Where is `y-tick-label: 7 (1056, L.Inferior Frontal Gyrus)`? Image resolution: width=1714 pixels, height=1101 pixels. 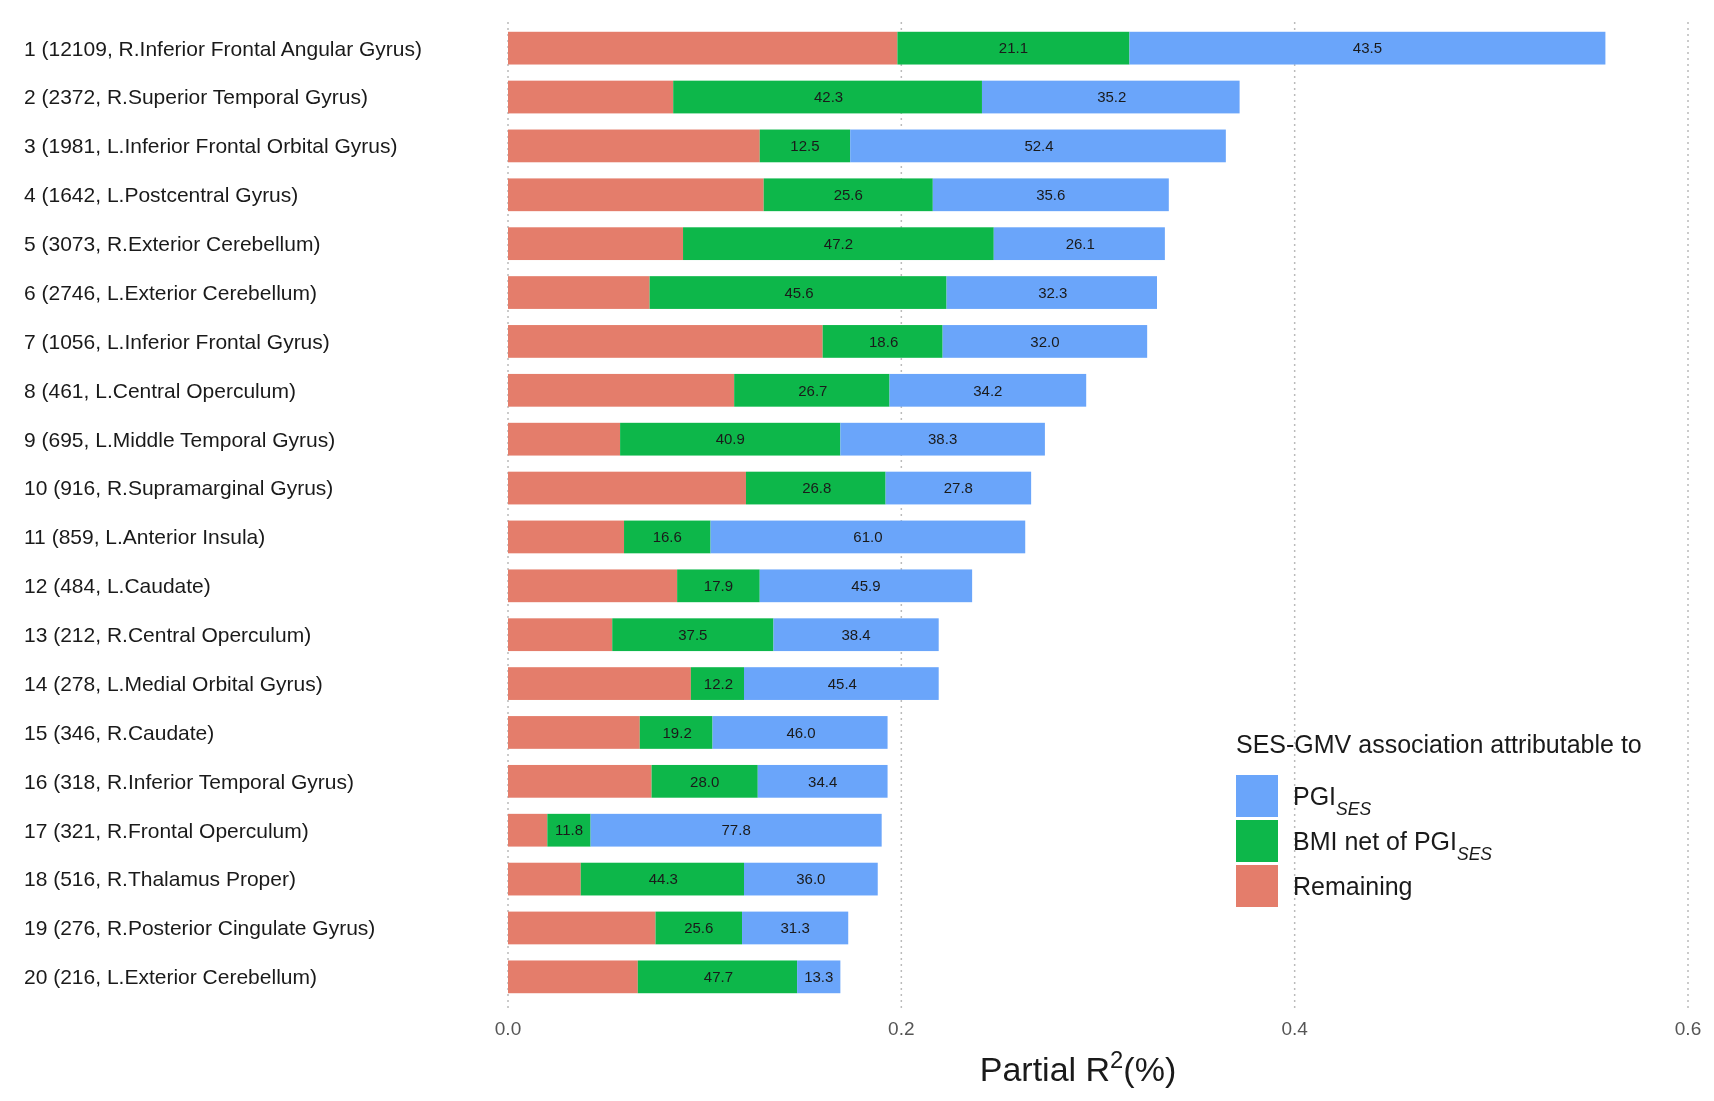
y-tick-label: 7 (1056, L.Inferior Frontal Gyrus) is located at coordinates (177, 341).